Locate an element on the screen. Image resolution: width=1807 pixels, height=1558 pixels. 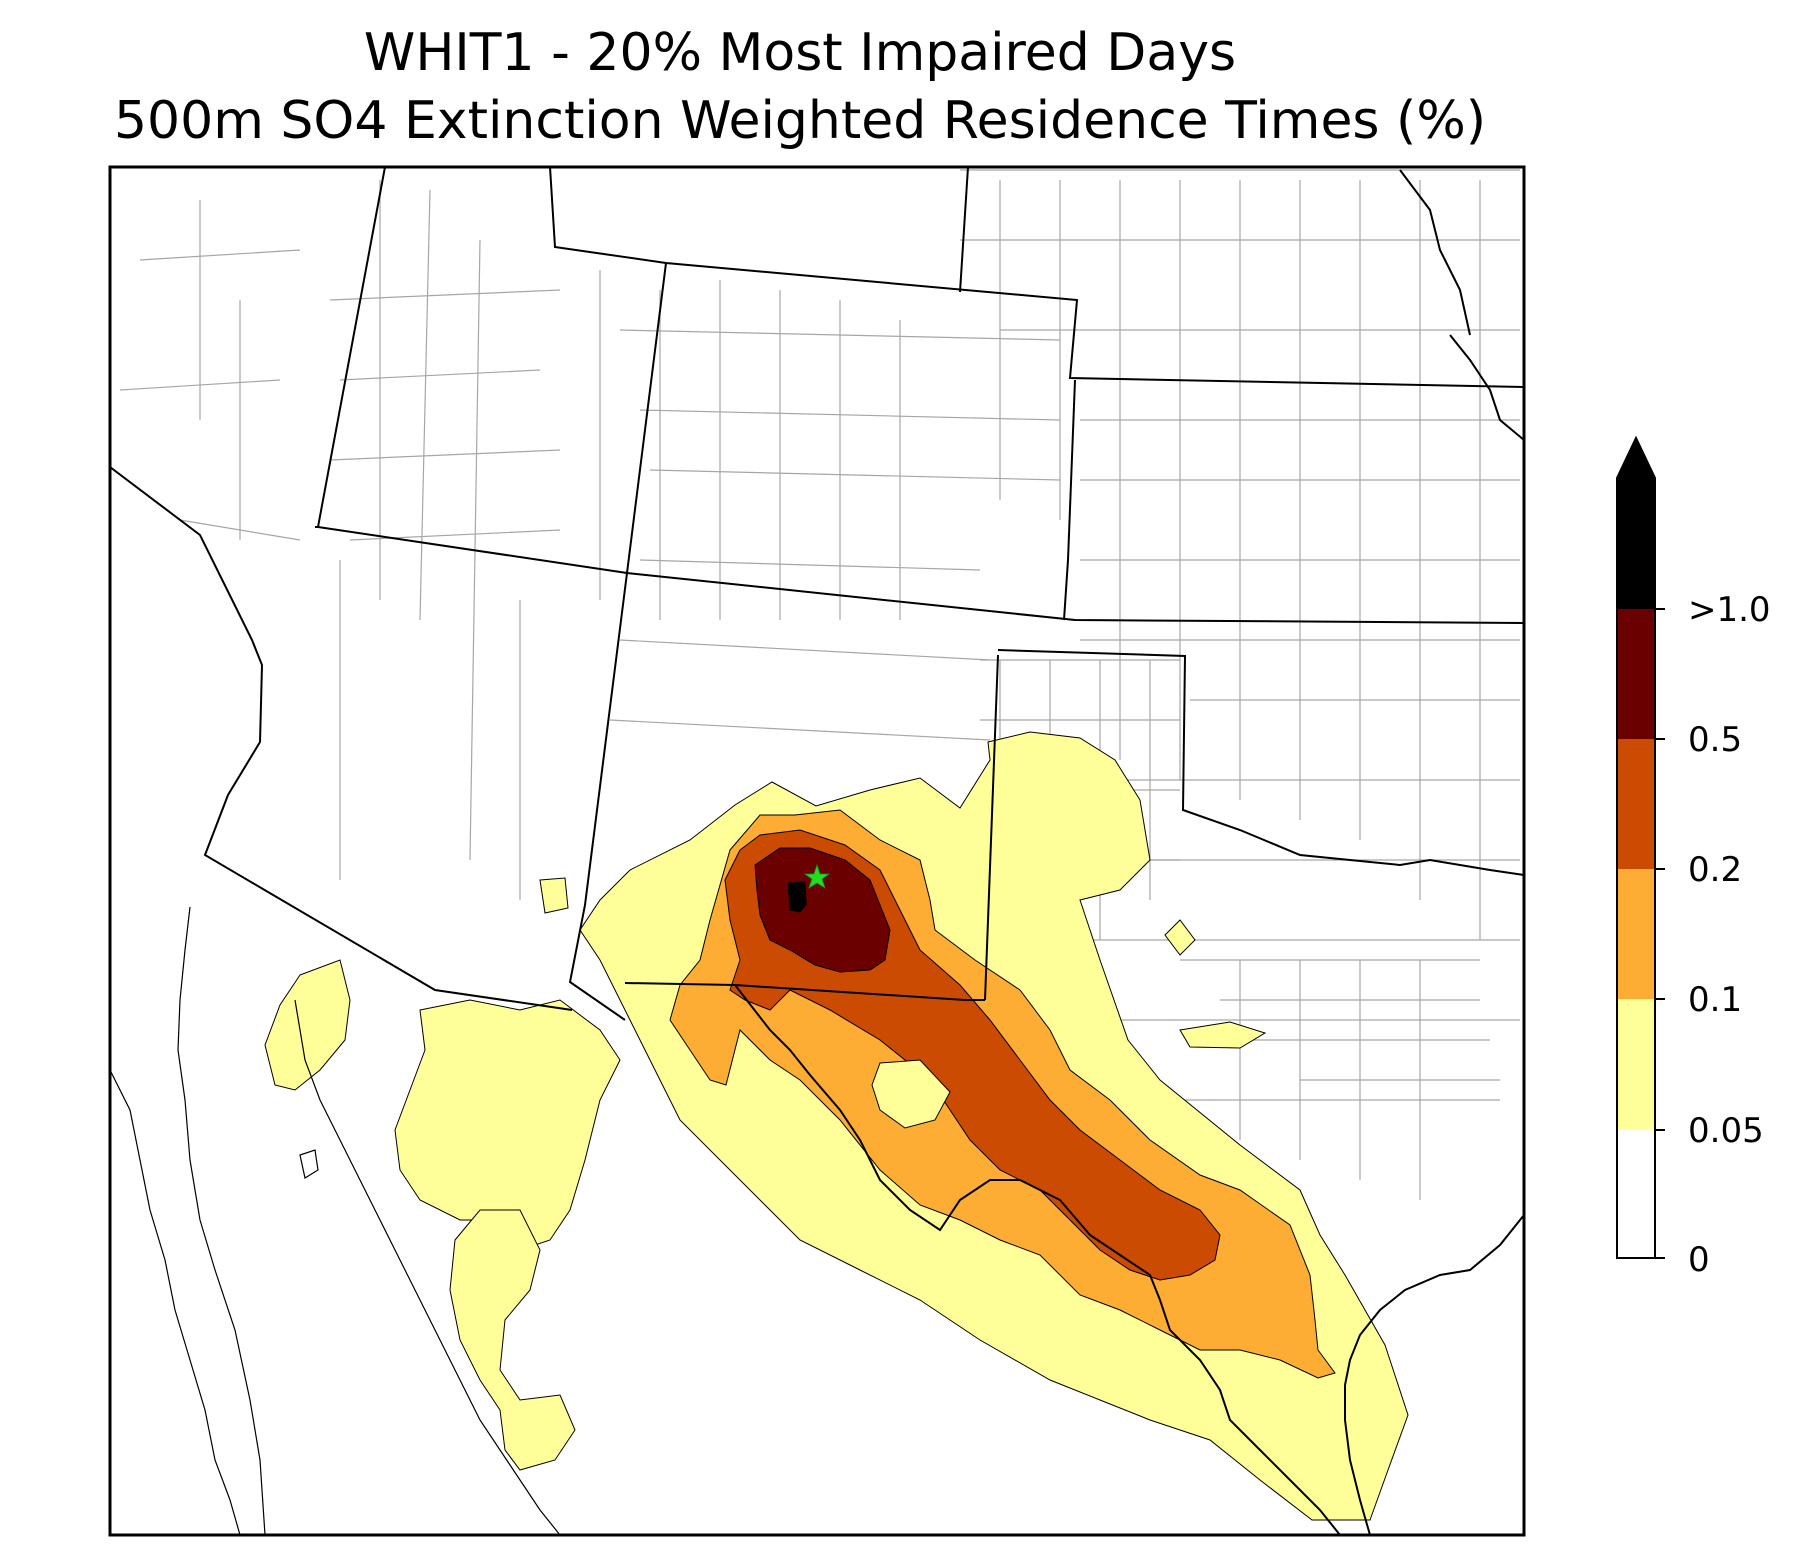
colorbar is located at coordinates (1640, 847).